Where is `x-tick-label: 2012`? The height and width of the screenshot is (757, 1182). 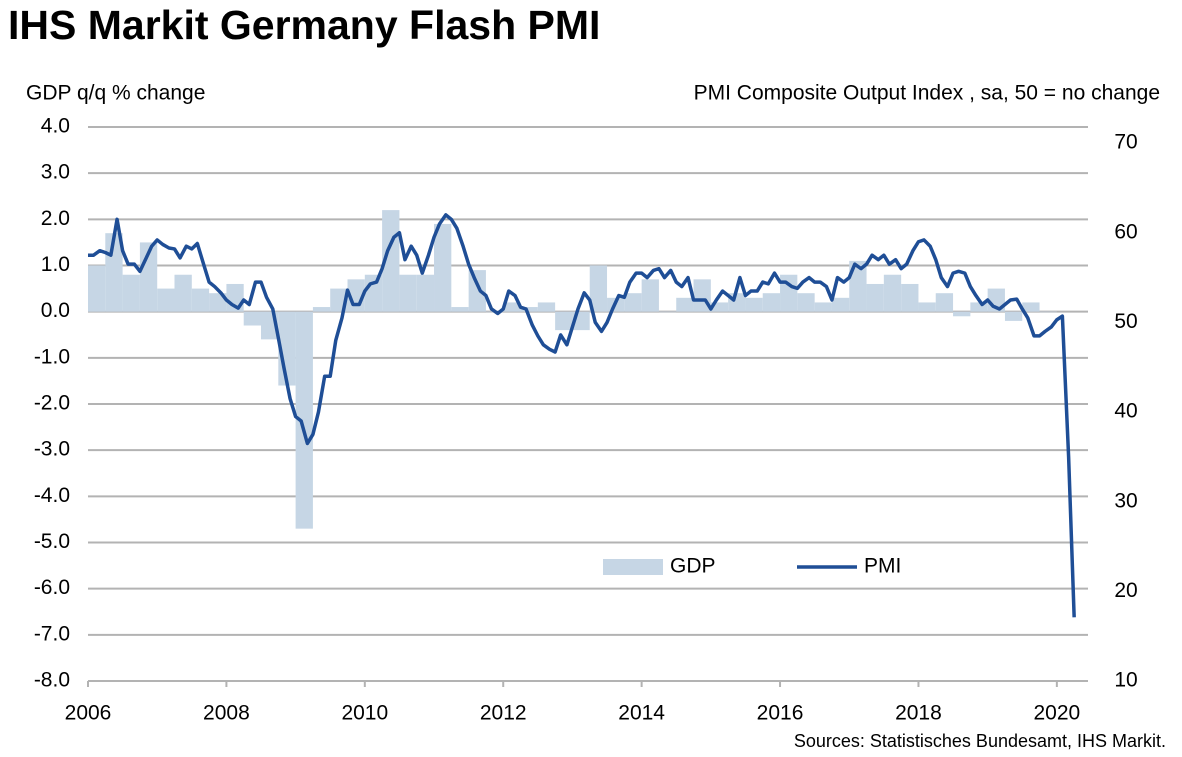
x-tick-label: 2012 is located at coordinates (503, 713).